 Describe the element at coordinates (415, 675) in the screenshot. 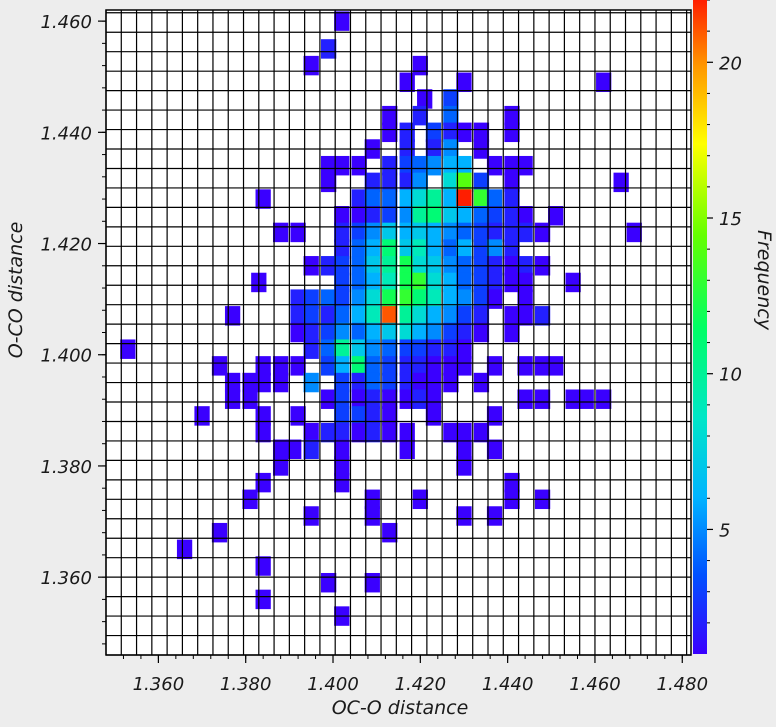

I see `x-axis: 1.360 1.380 1.400 1.420 1.440 1.460 1.480` at that location.